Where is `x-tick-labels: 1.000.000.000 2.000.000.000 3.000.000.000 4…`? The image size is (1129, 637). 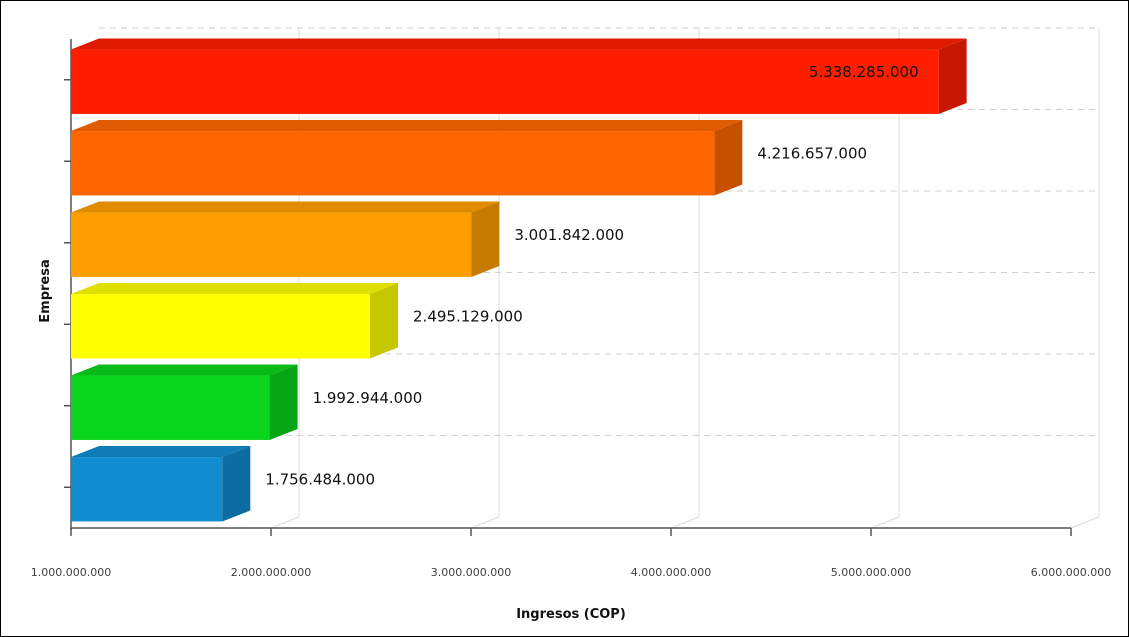 x-tick-labels: 1.000.000.000 2.000.000.000 3.000.000.000 4… is located at coordinates (571, 572).